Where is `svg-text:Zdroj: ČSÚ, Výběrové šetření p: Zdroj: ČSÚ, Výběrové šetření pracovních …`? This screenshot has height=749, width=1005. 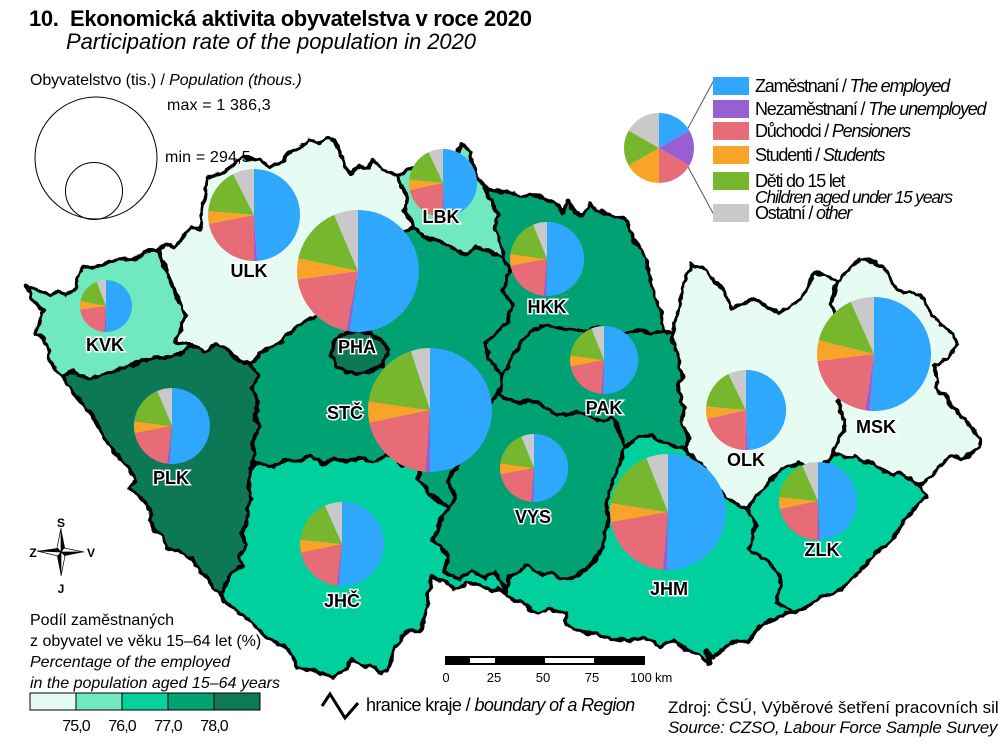 svg-text:Zdroj: ČSÚ, Výběrové šetření p: Zdroj: ČSÚ, Výběrové šetření pracovních … is located at coordinates (833, 707).